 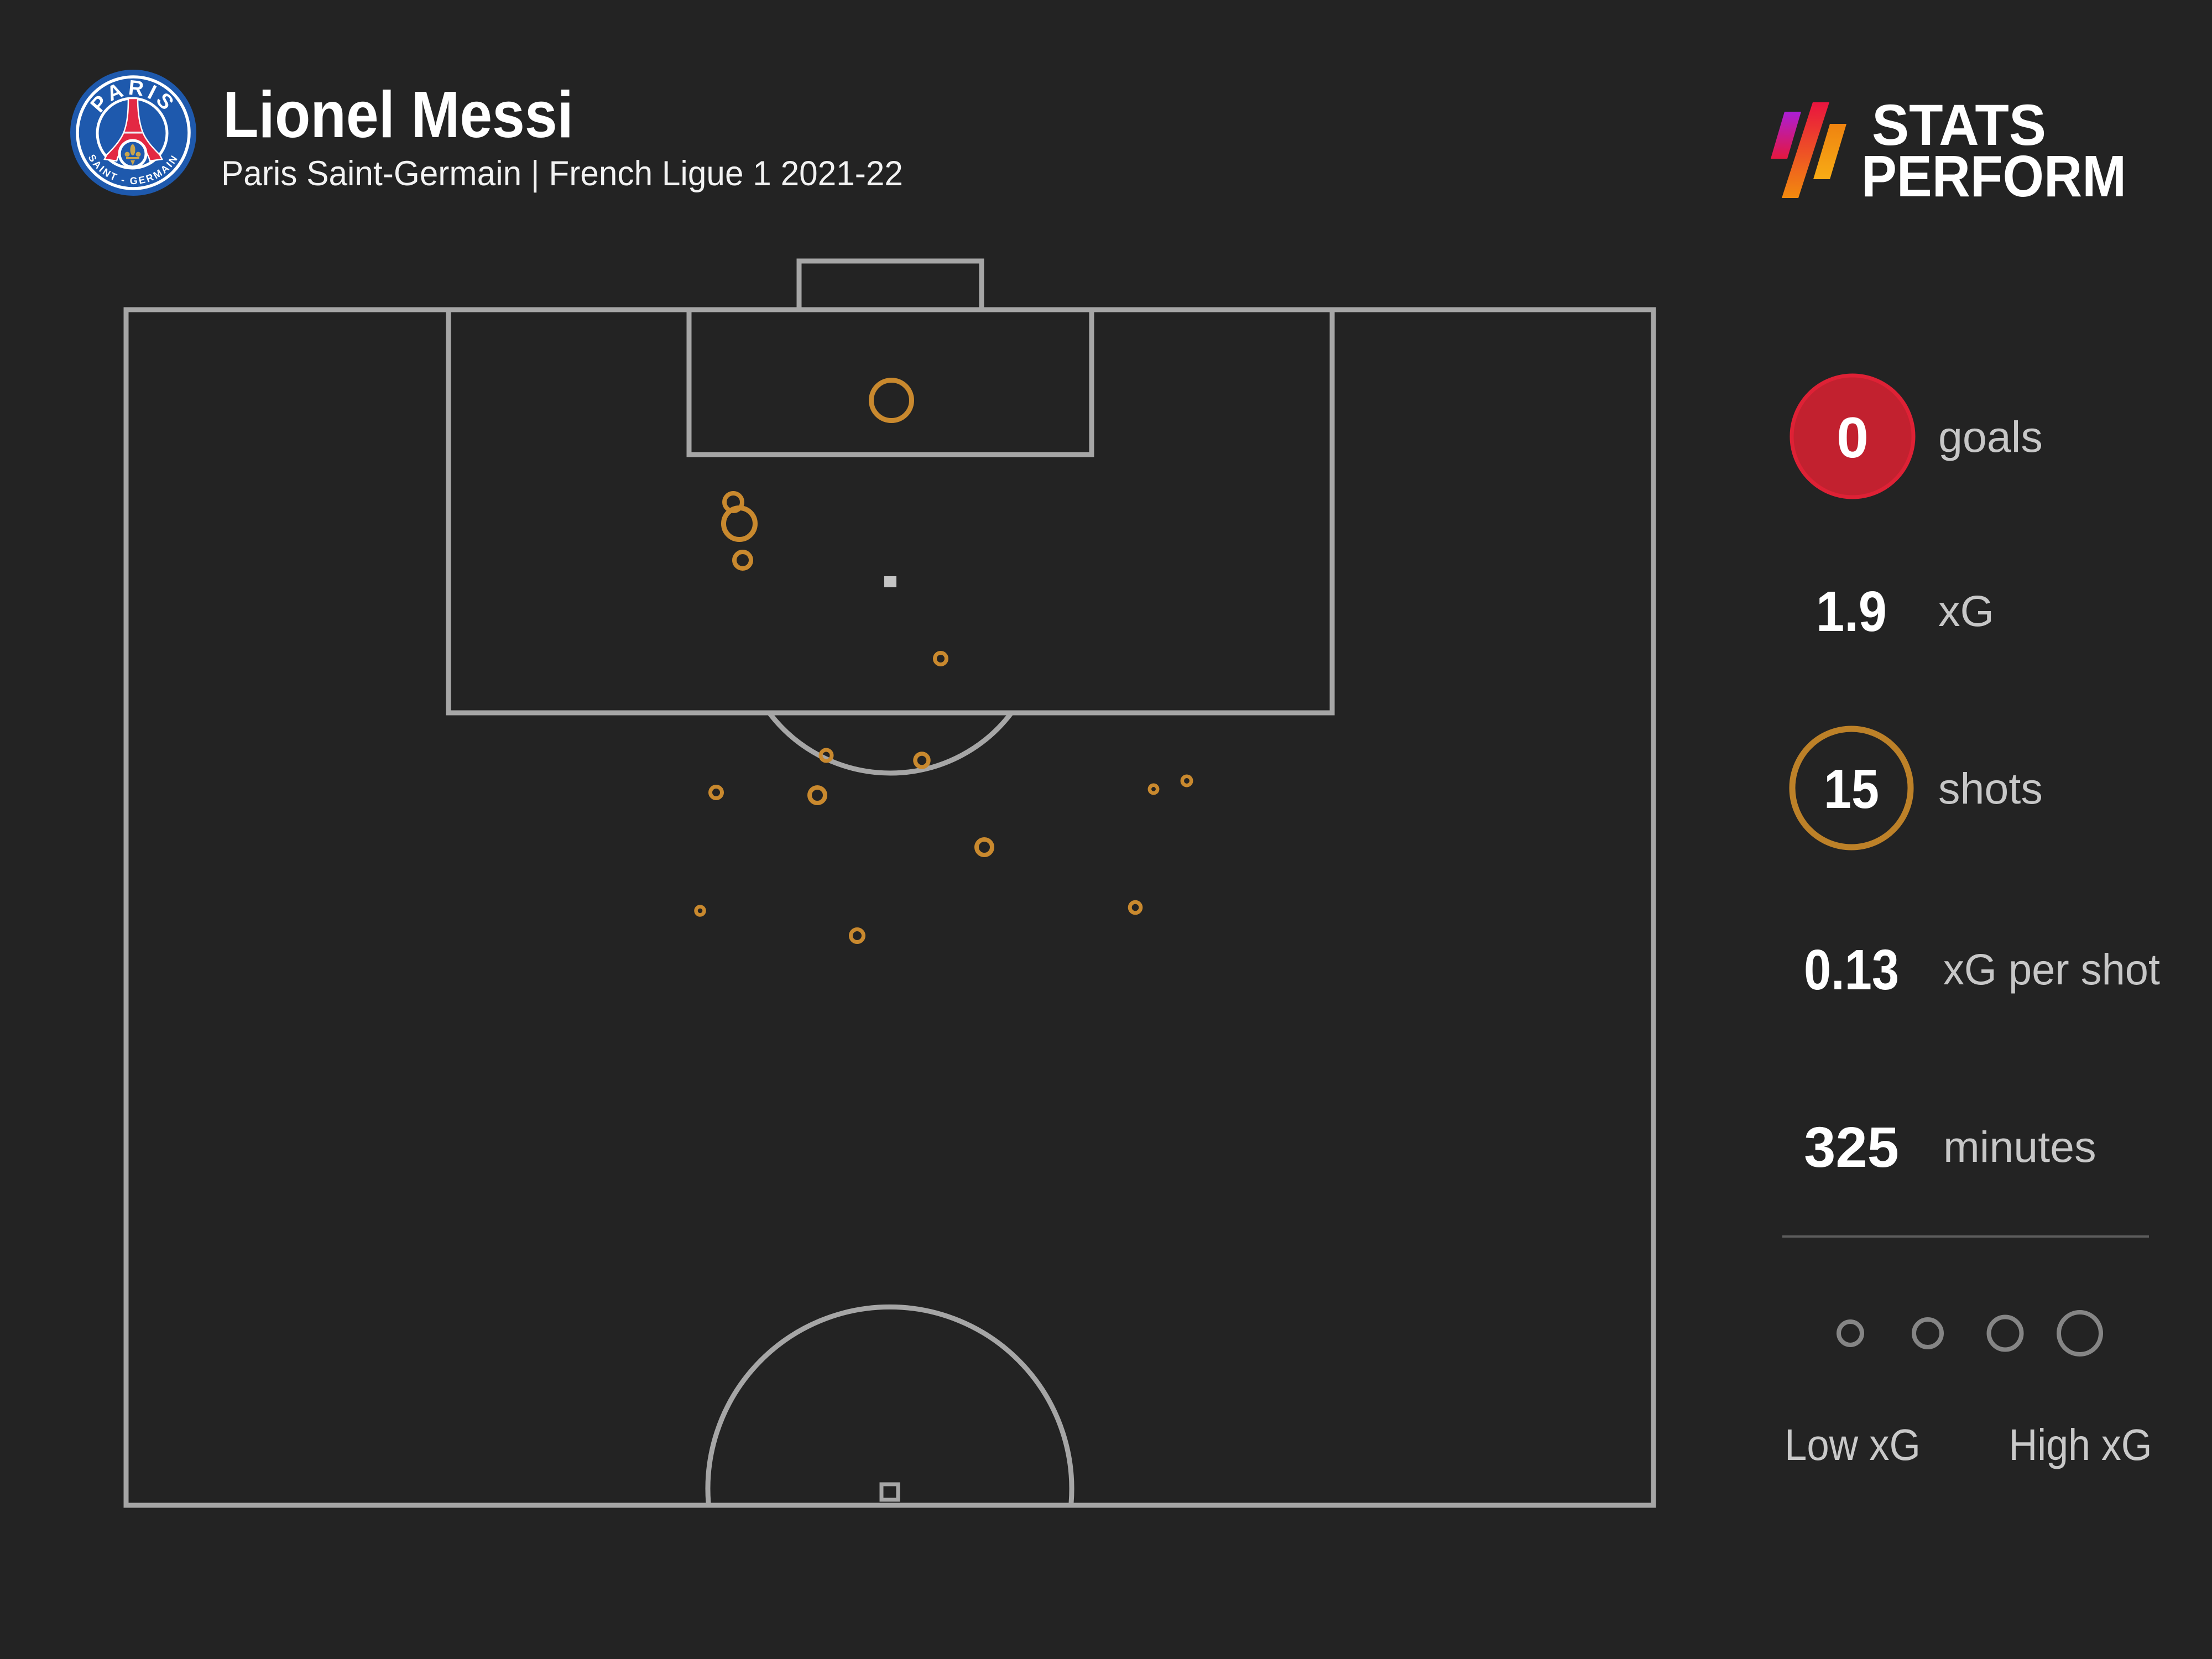 I want to click on svg-text: 325, so click(x=1852, y=1147).